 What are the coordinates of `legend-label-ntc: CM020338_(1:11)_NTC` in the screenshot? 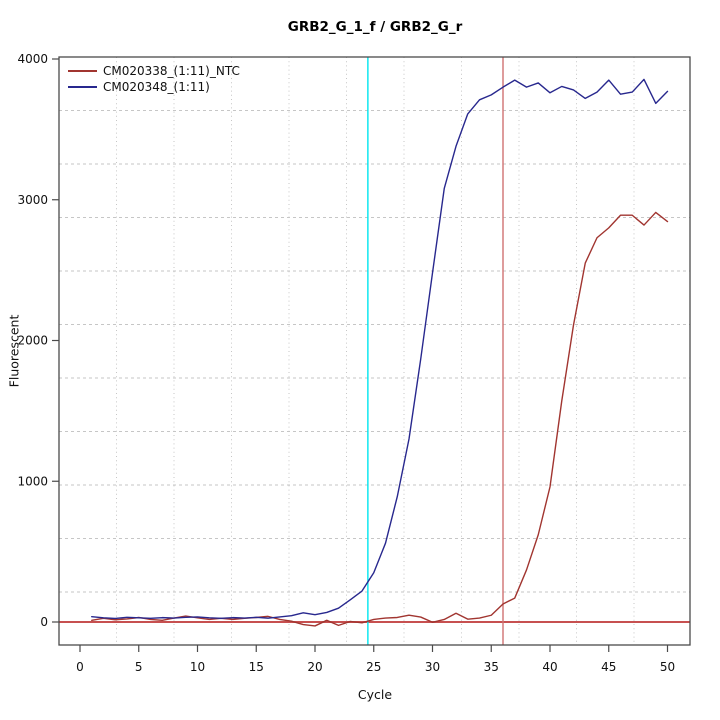 It's located at (171, 71).